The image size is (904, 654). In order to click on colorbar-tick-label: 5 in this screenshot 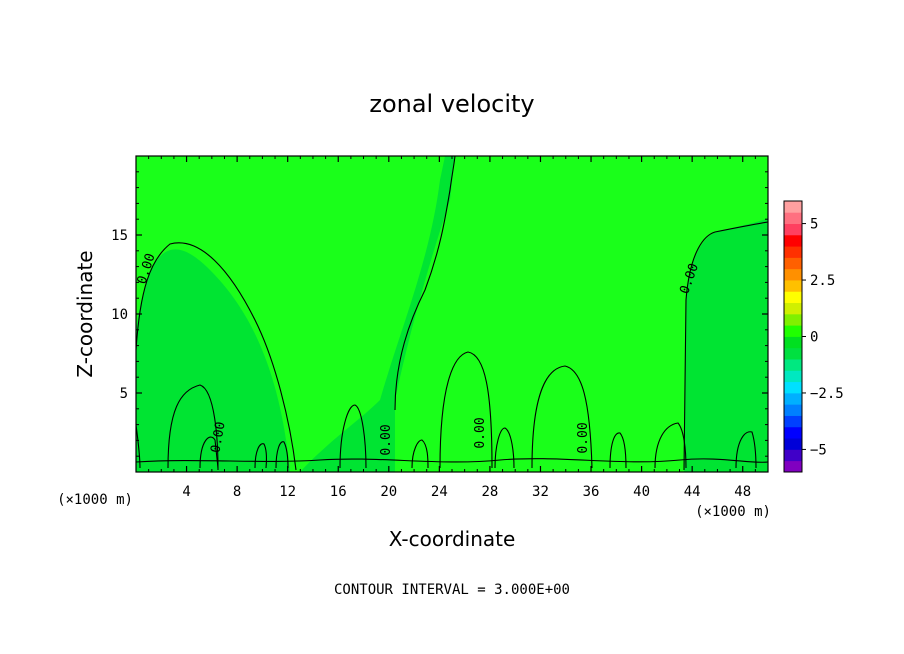, I will do `click(814, 225)`.